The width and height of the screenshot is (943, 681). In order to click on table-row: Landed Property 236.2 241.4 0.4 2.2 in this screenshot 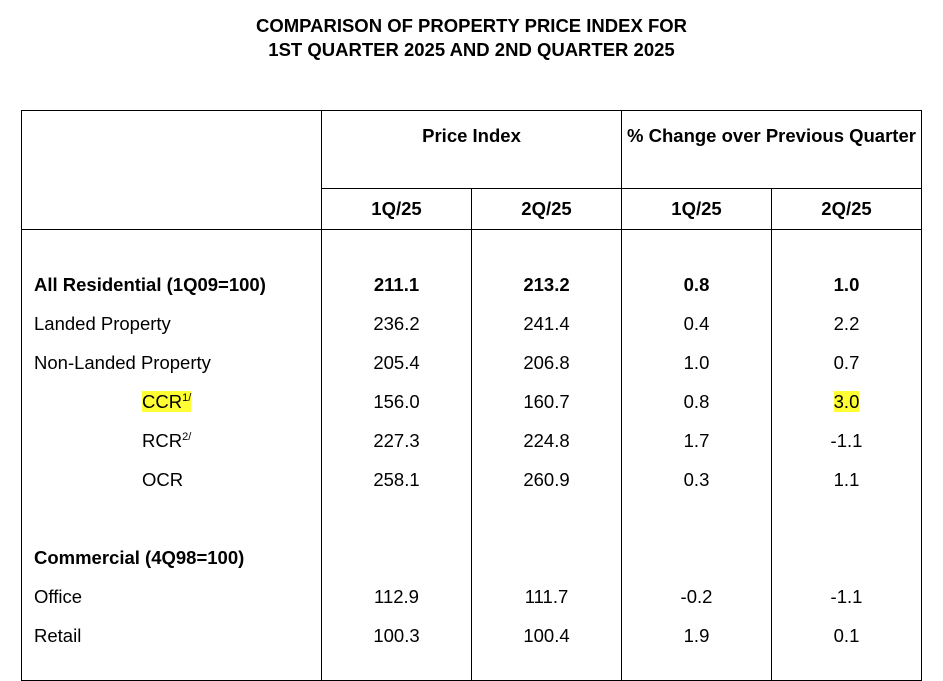, I will do `click(472, 323)`.